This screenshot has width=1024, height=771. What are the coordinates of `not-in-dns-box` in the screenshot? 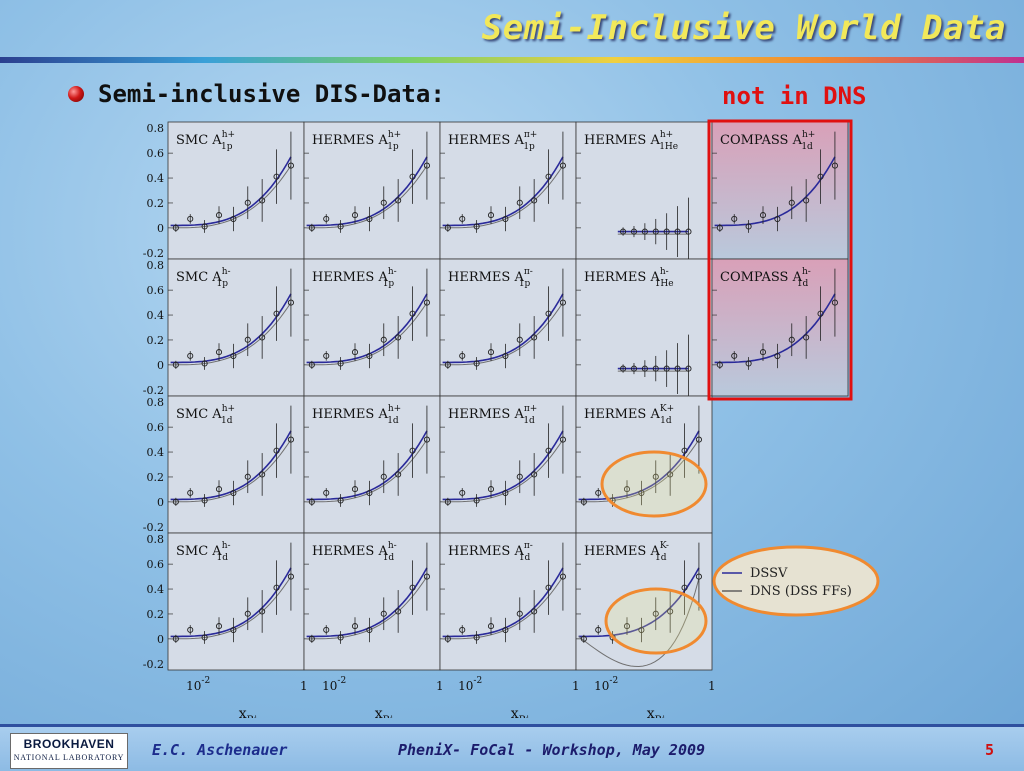 It's located at (780, 260).